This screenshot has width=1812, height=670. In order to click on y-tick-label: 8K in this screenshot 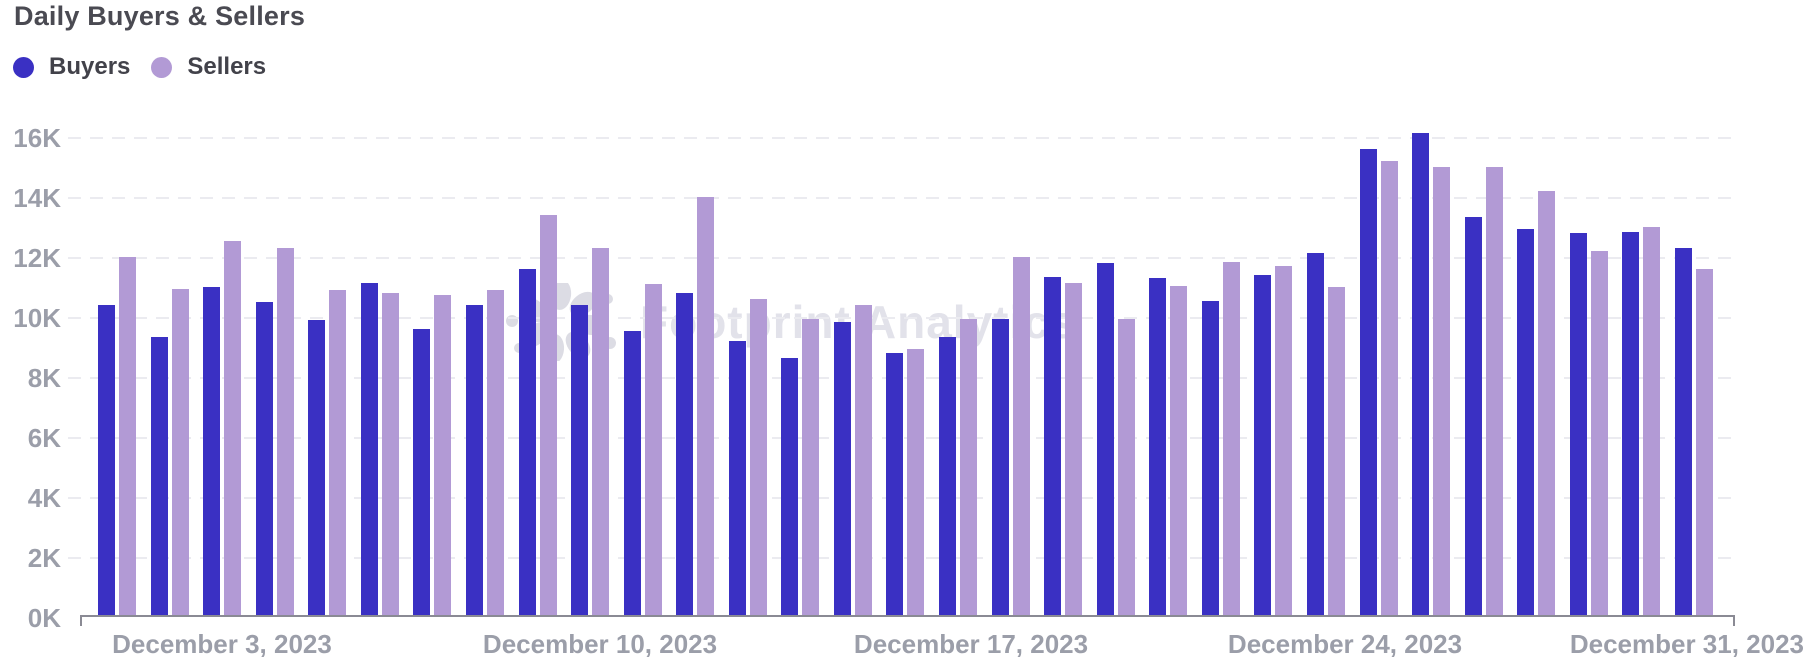, I will do `click(44, 378)`.